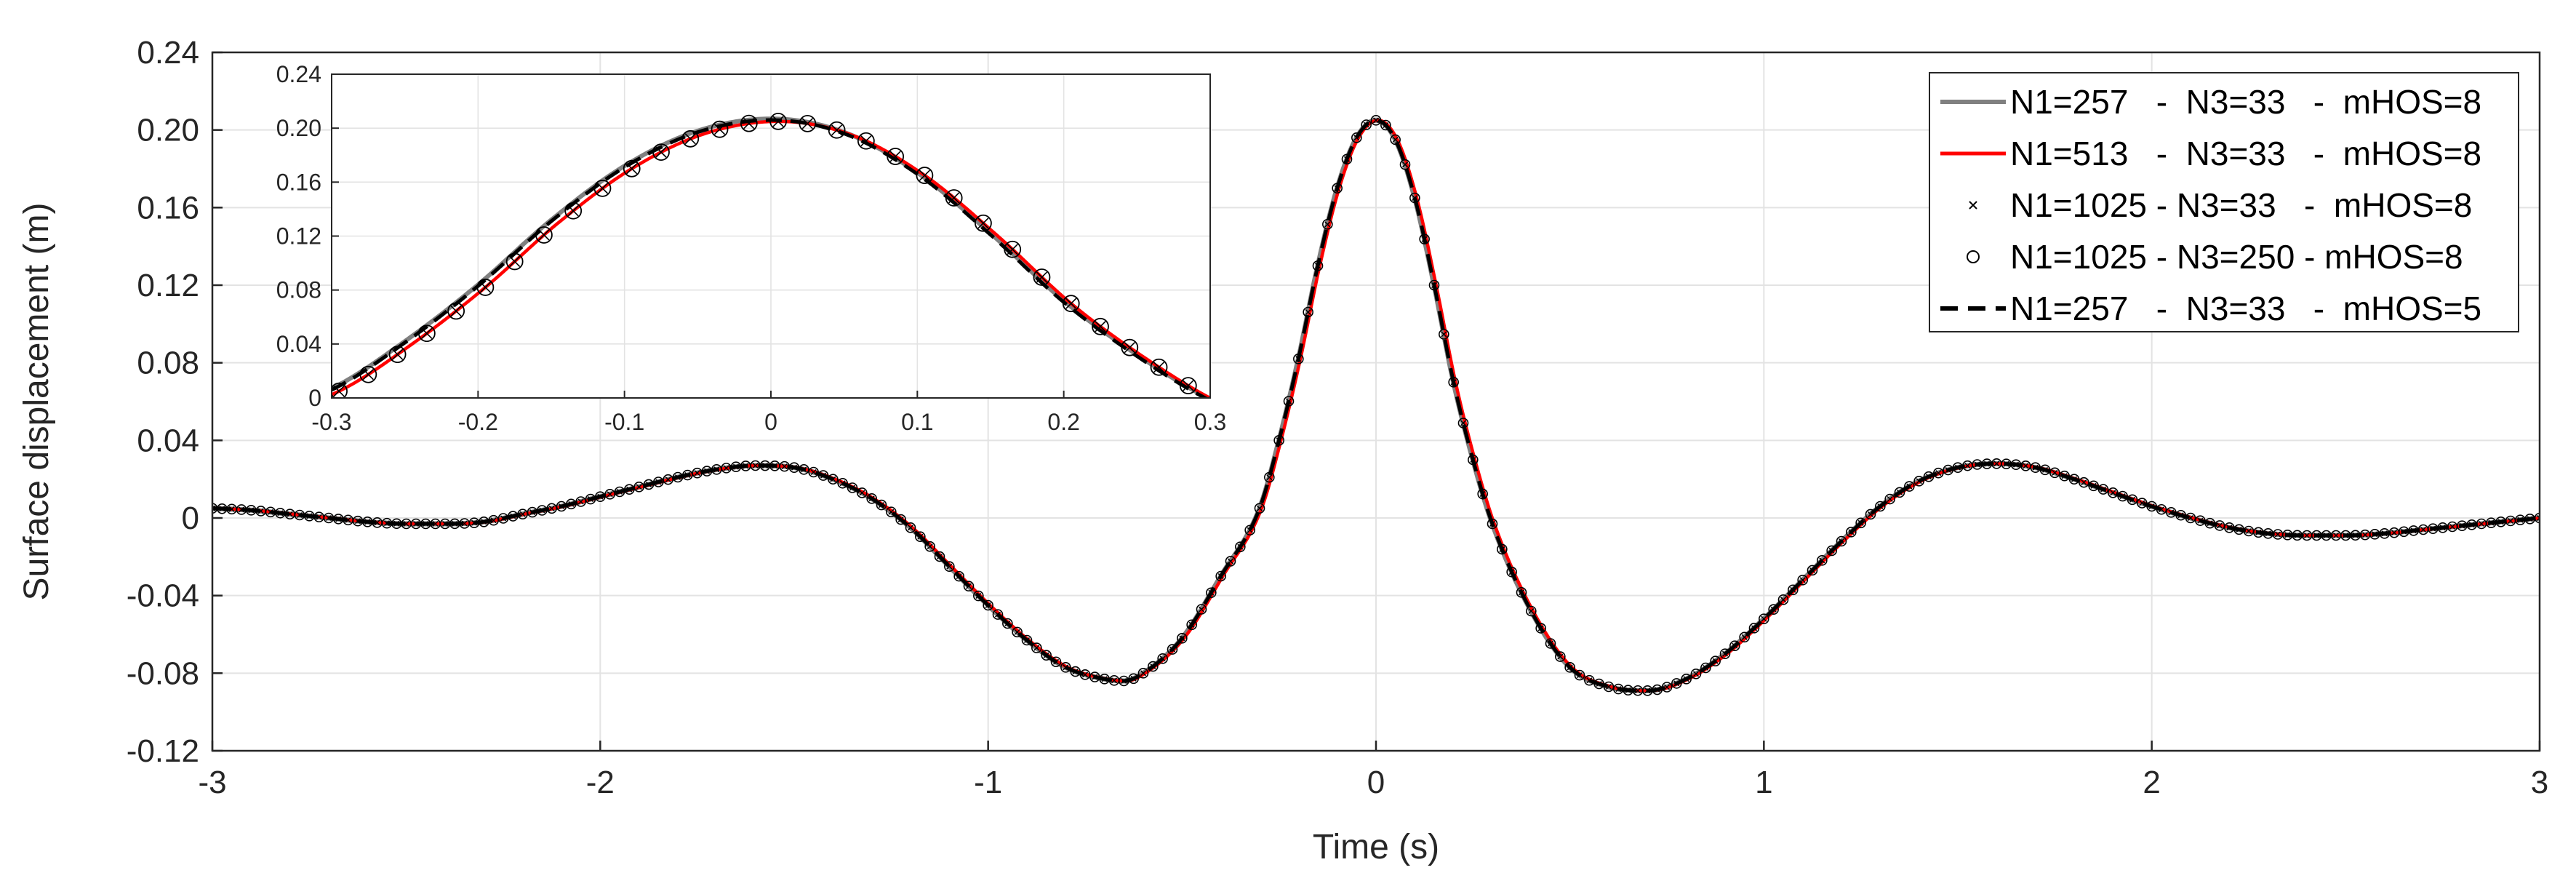  I want to click on legend-item: N1=1025 - N3=33 - mHOS=8, so click(2220, 205).